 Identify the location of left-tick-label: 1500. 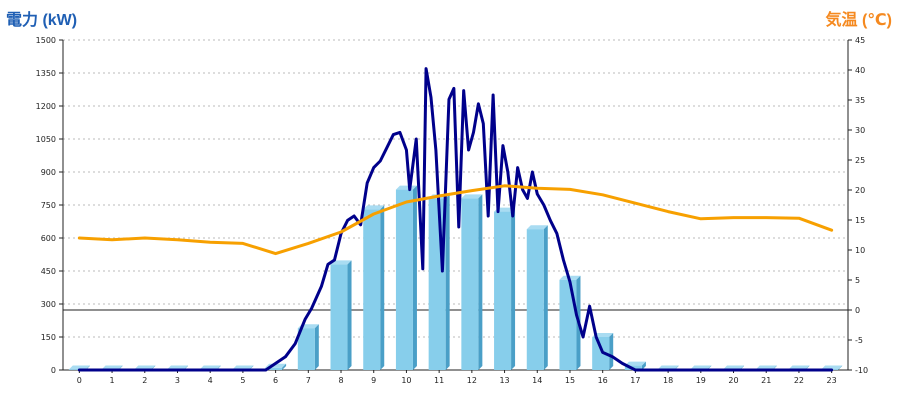
(46, 40).